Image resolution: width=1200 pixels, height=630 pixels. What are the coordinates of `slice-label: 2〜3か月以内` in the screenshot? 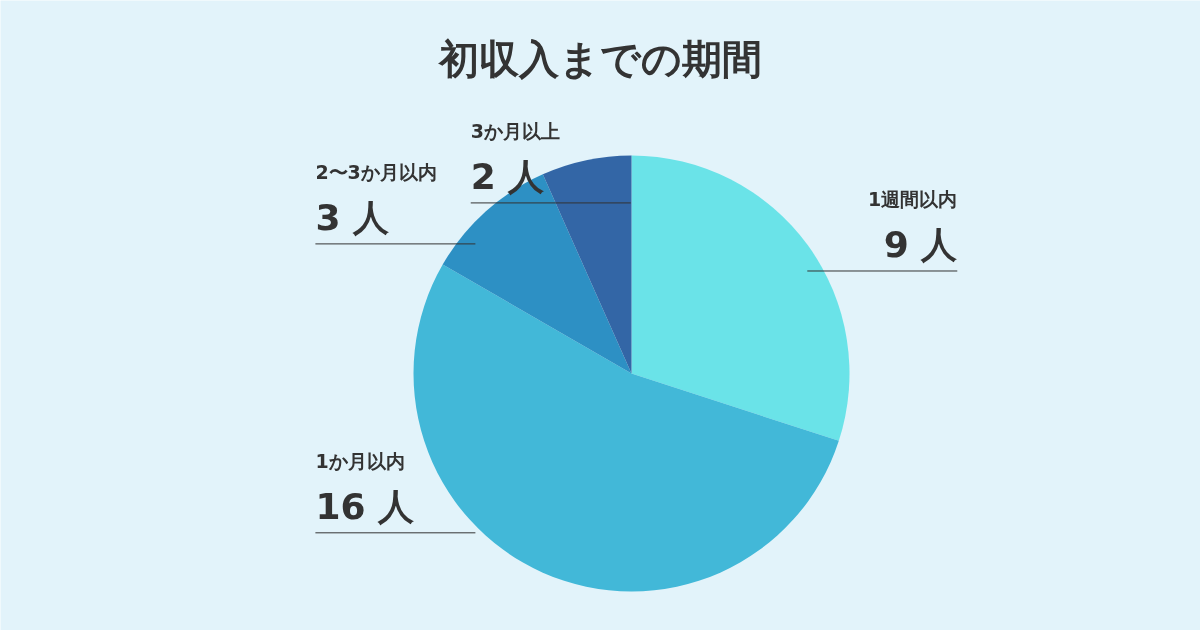 It's located at (376, 171).